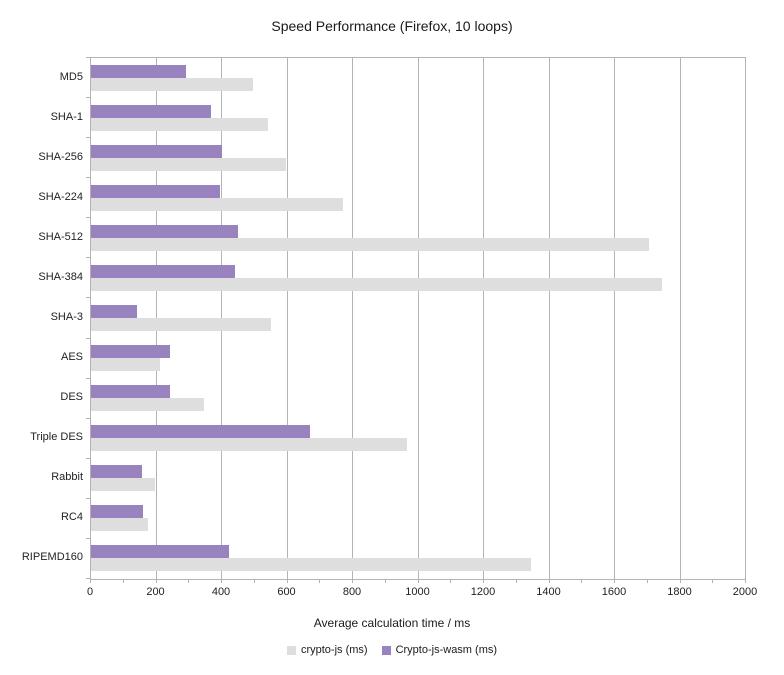 The height and width of the screenshot is (675, 784). I want to click on x-tick-label-1000: 1000, so click(417, 592).